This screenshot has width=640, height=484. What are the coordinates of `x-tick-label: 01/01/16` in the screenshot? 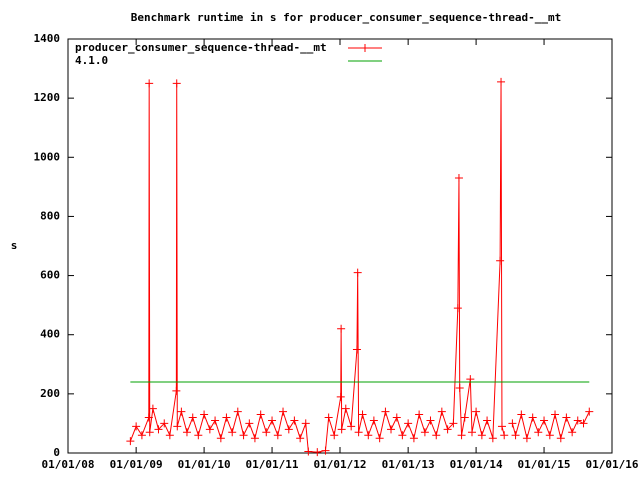 It's located at (612, 464).